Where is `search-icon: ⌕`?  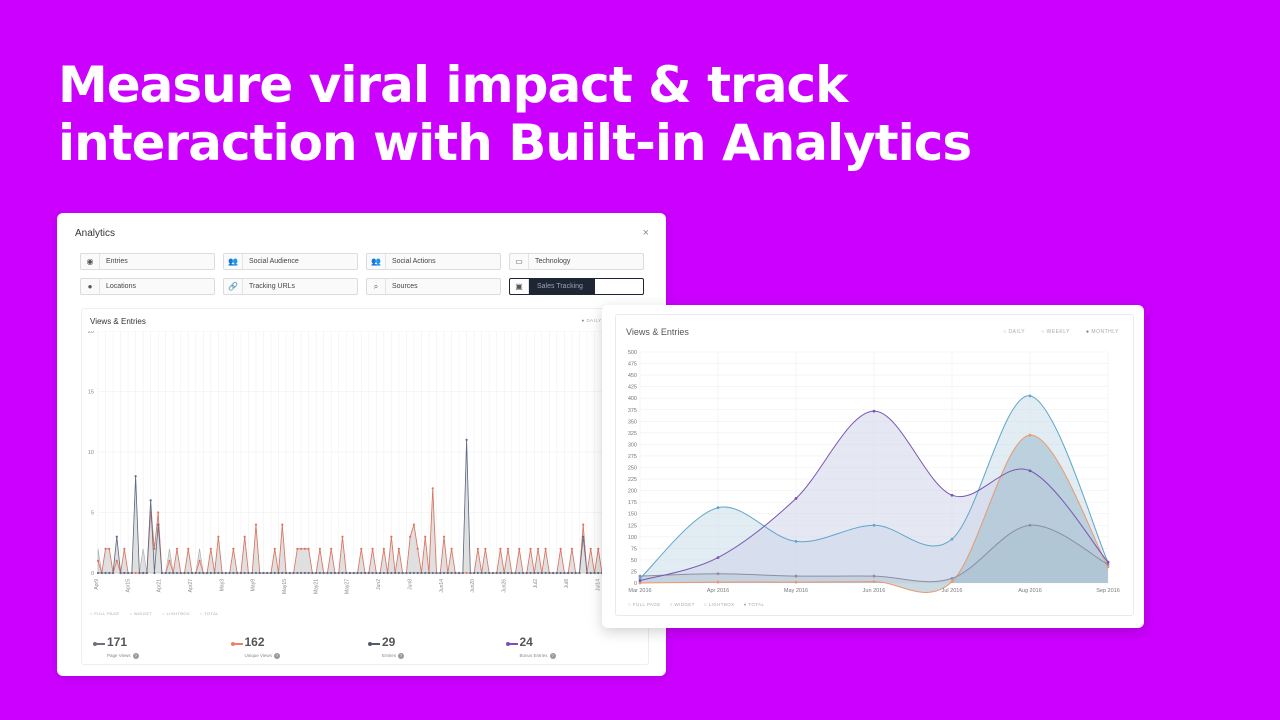 search-icon: ⌕ is located at coordinates (376, 286).